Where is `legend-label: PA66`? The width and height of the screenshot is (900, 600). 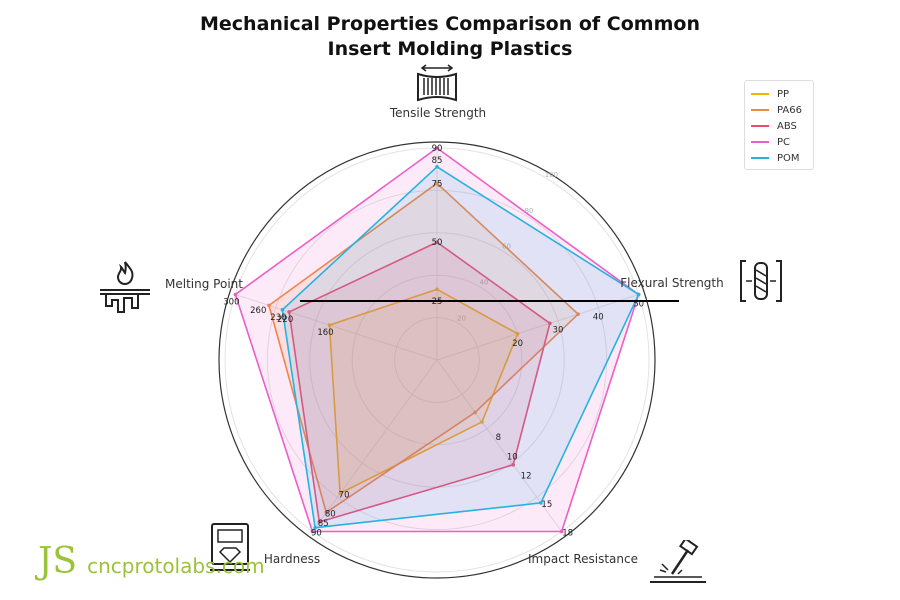
legend-label: PA66 is located at coordinates (789, 110).